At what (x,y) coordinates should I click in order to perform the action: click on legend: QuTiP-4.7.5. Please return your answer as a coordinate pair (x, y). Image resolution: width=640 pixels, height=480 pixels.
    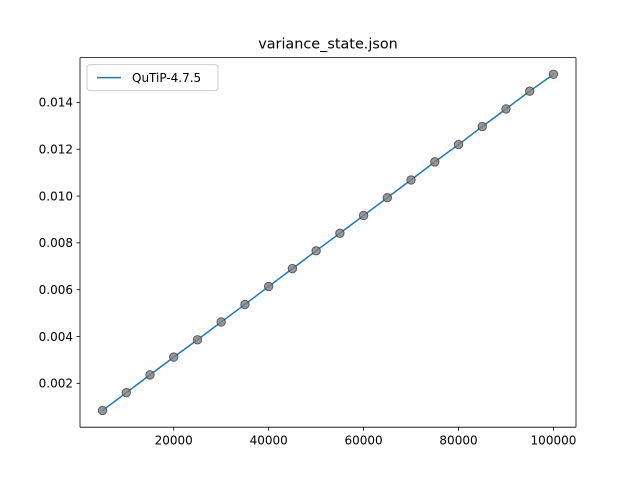
    Looking at the image, I should click on (152, 78).